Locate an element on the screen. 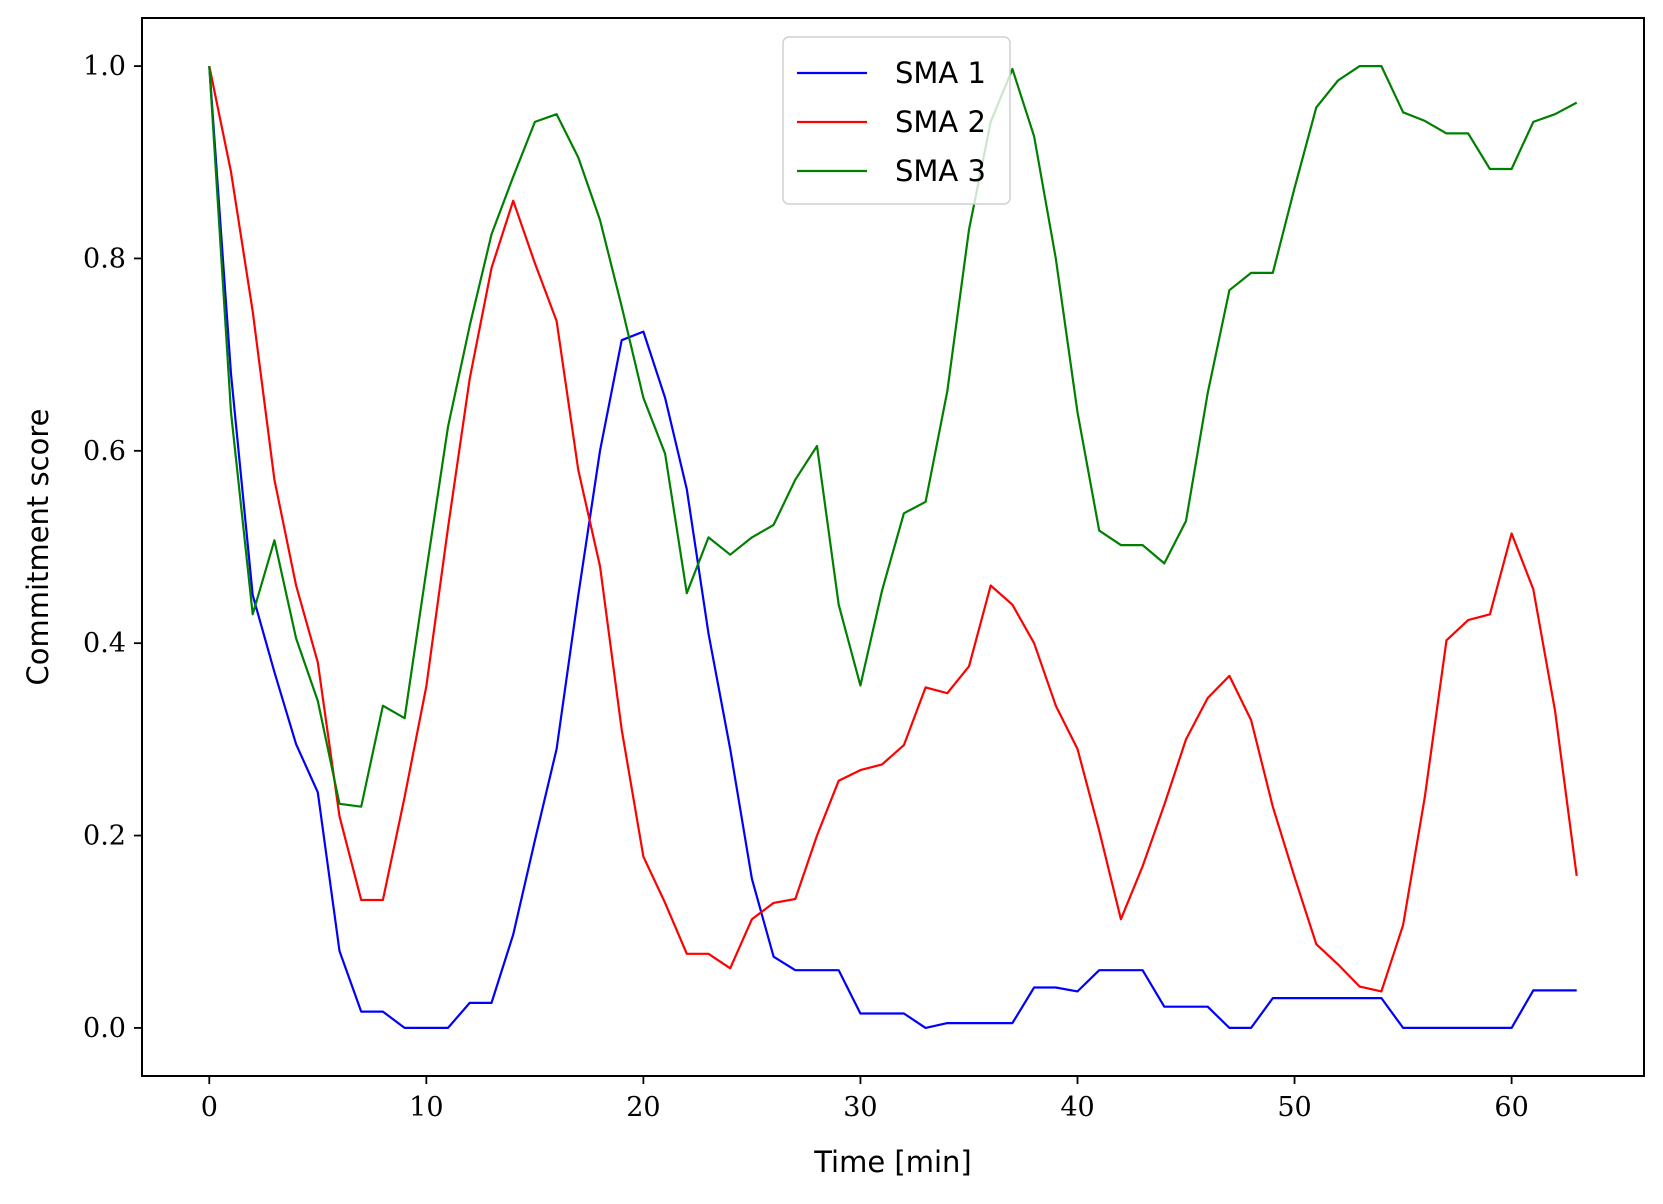  x-tick-label: 10 is located at coordinates (426, 1107).